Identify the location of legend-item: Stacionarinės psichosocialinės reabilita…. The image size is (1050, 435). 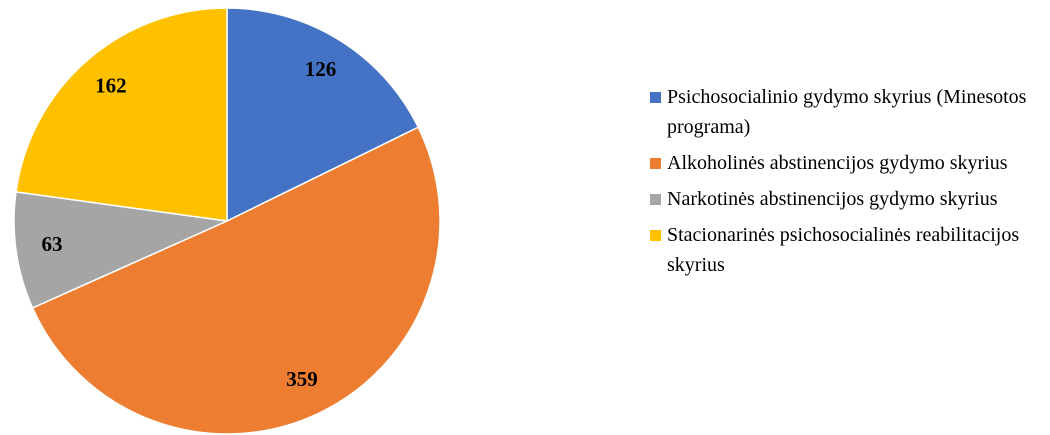
(847, 250).